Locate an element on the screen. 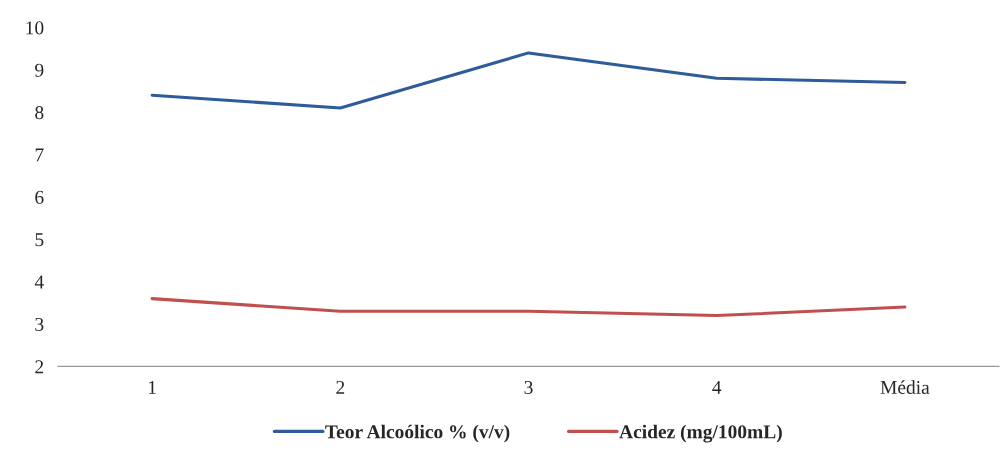 The width and height of the screenshot is (1001, 458). legend-label: Teor Alcoólico % (v/v) is located at coordinates (417, 433).